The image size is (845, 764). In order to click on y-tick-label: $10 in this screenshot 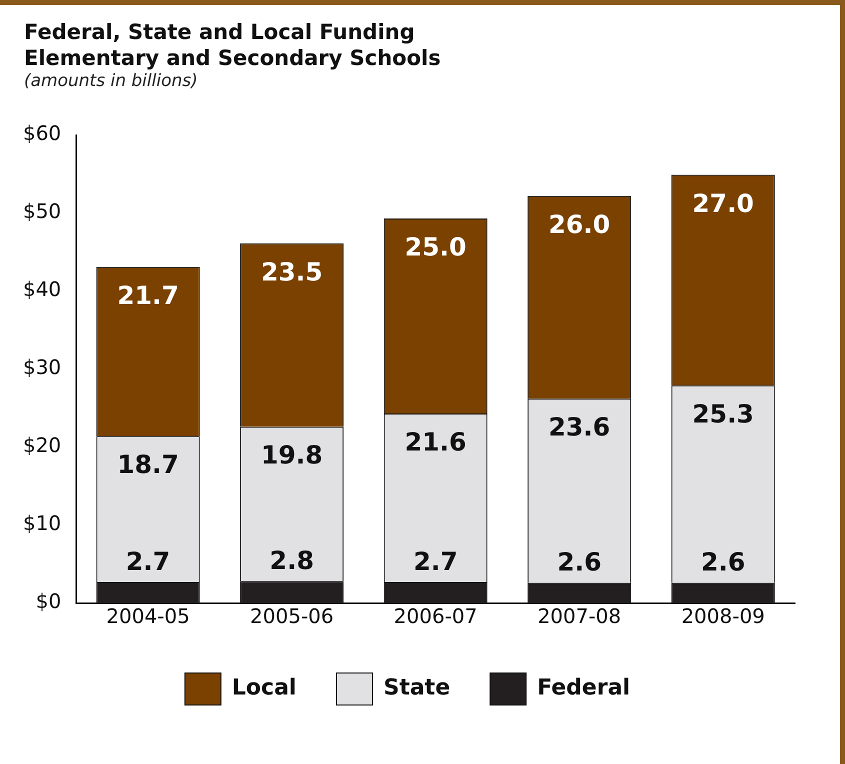, I will do `click(42, 523)`.